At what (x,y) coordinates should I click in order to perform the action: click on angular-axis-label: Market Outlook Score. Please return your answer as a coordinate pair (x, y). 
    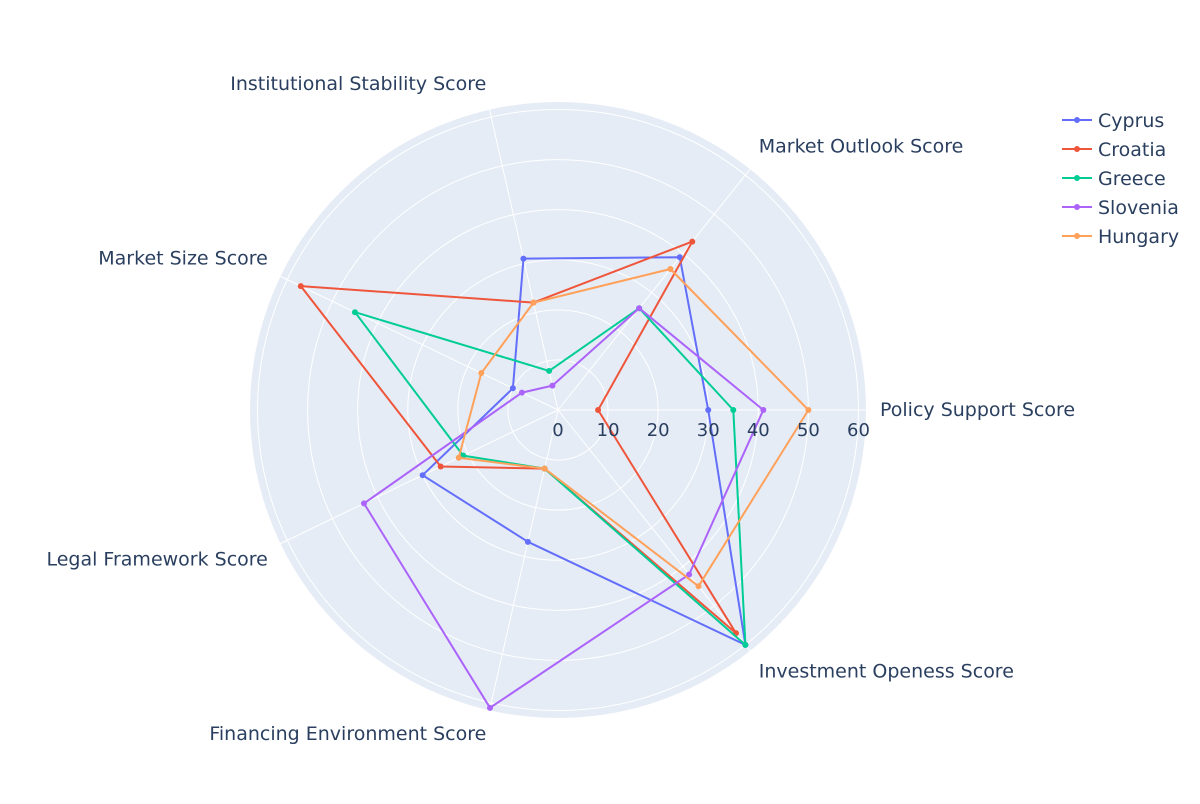
    Looking at the image, I should click on (861, 146).